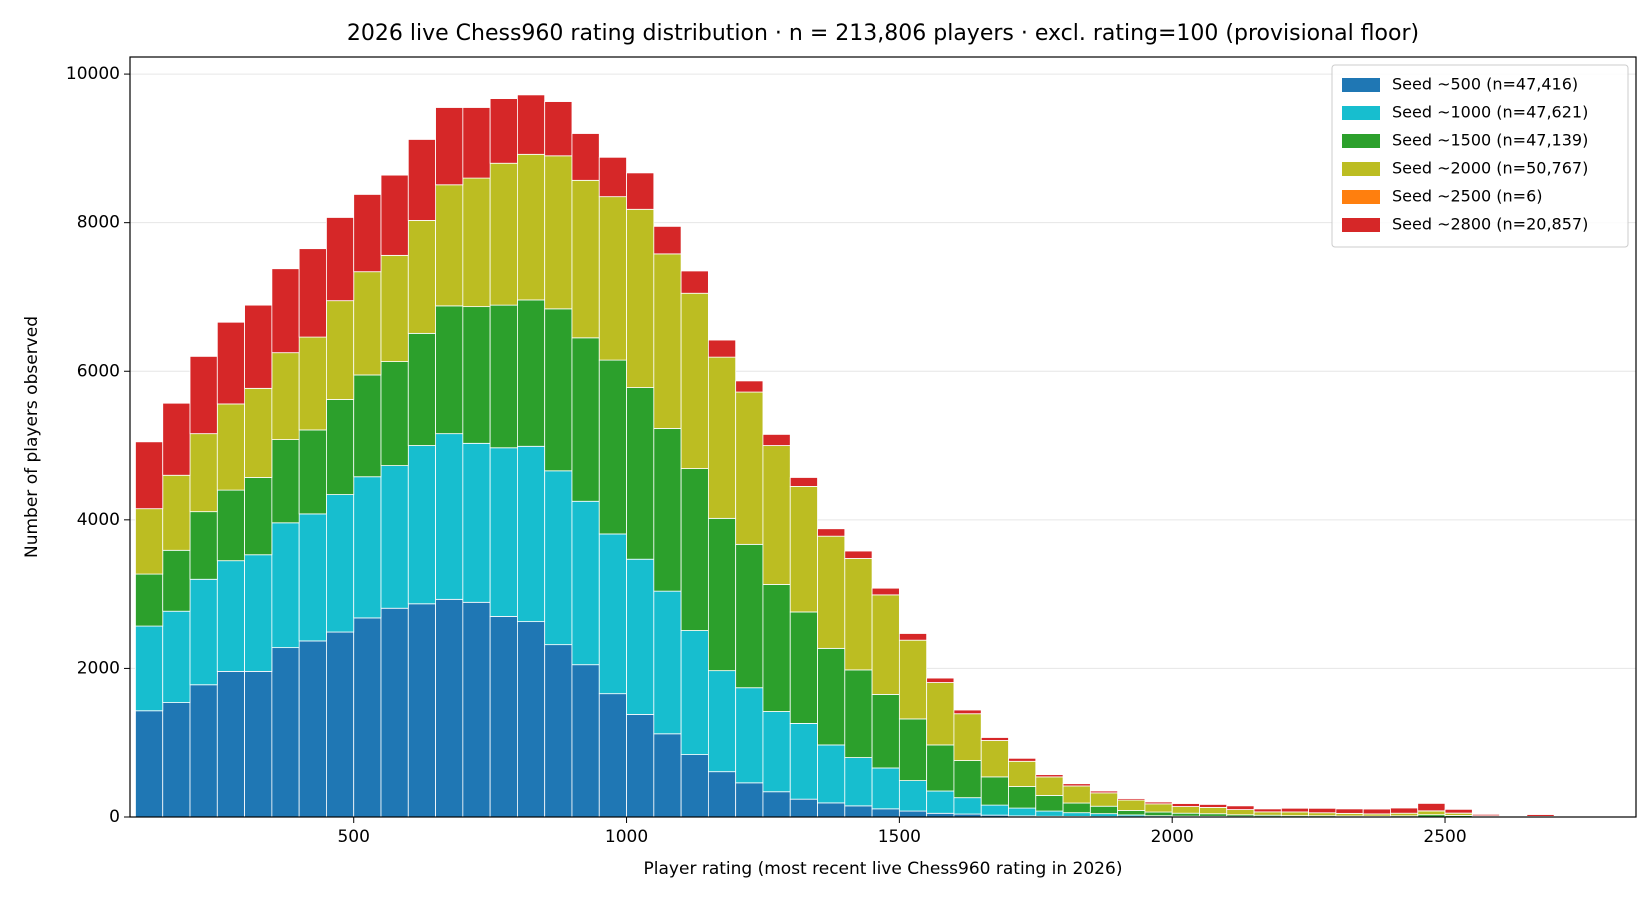 The image size is (1650, 900). Describe the element at coordinates (98, 371) in the screenshot. I see `y-tick-label: 6000` at that location.